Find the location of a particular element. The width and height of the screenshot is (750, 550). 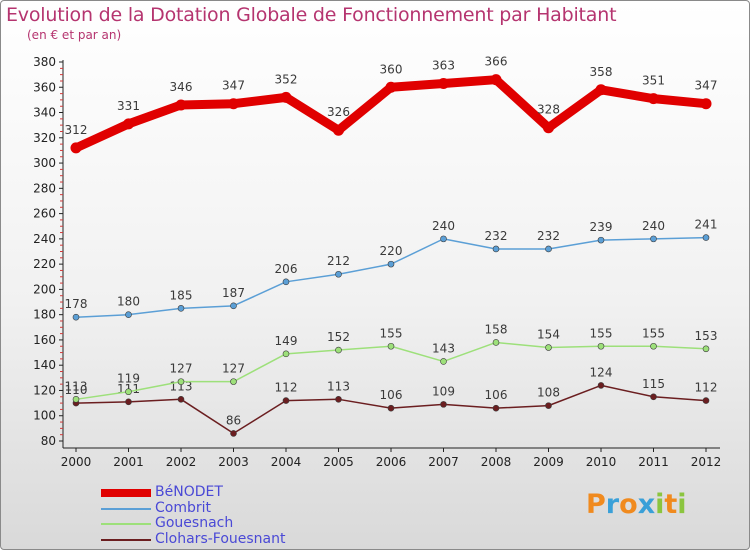

data-label: 351 is located at coordinates (653, 81).